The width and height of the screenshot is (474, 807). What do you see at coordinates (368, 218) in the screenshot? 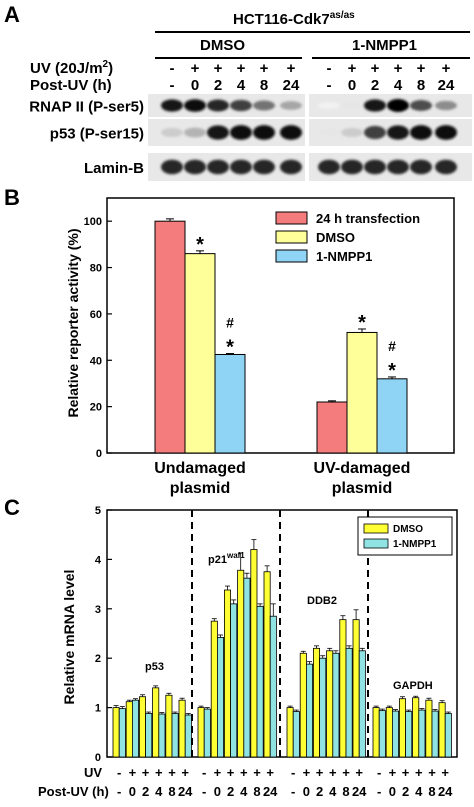
I see `legend-label: 24 h transfection` at bounding box center [368, 218].